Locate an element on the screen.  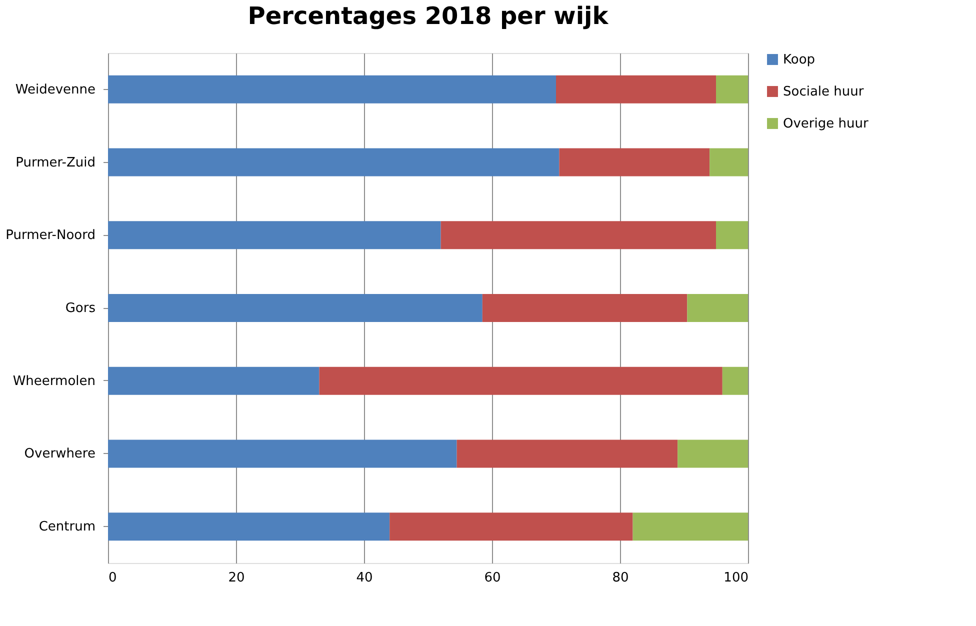
y-tick-label: Purmer-Noord is located at coordinates (51, 236).